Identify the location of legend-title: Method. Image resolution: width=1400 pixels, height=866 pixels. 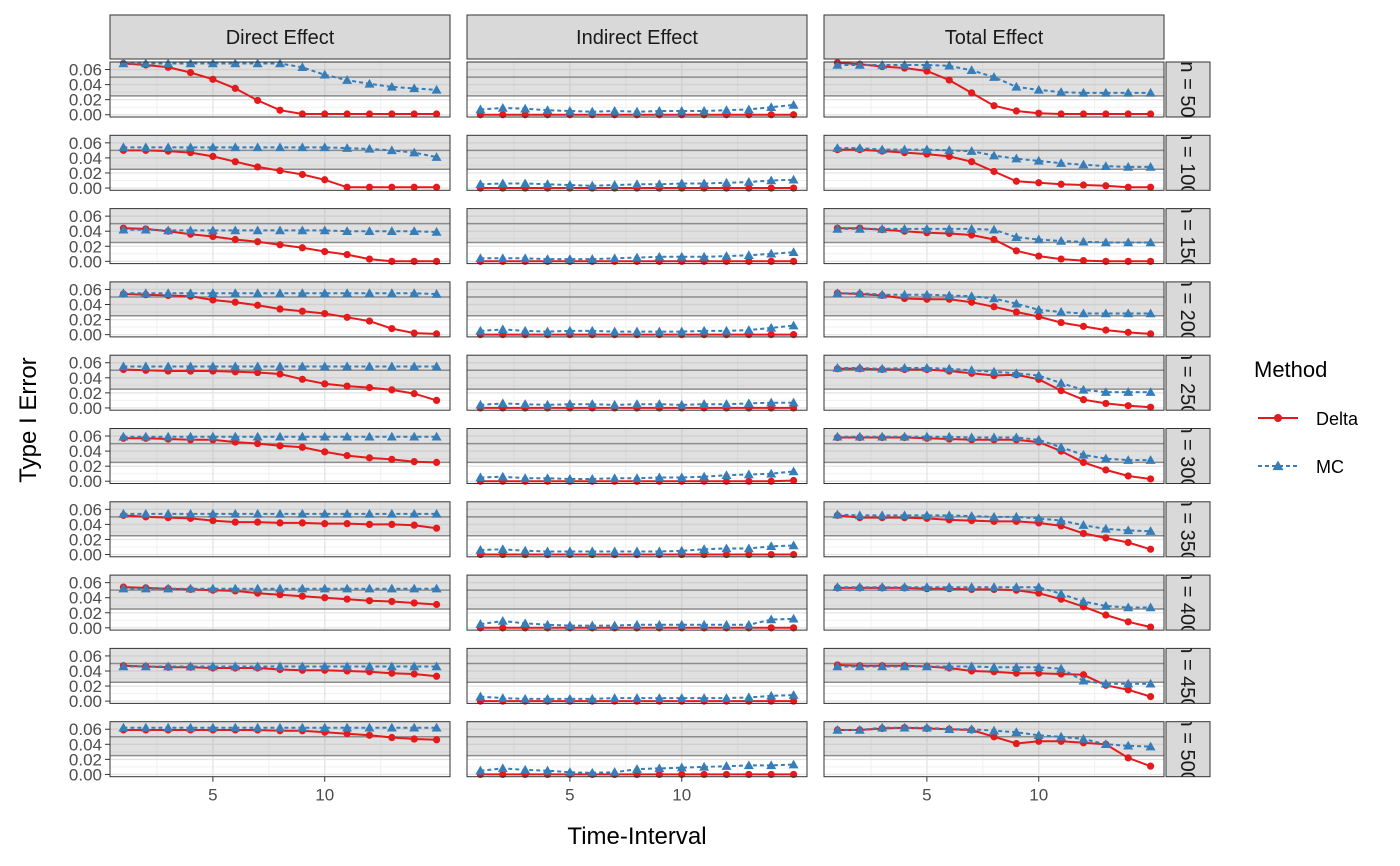
(1290, 369).